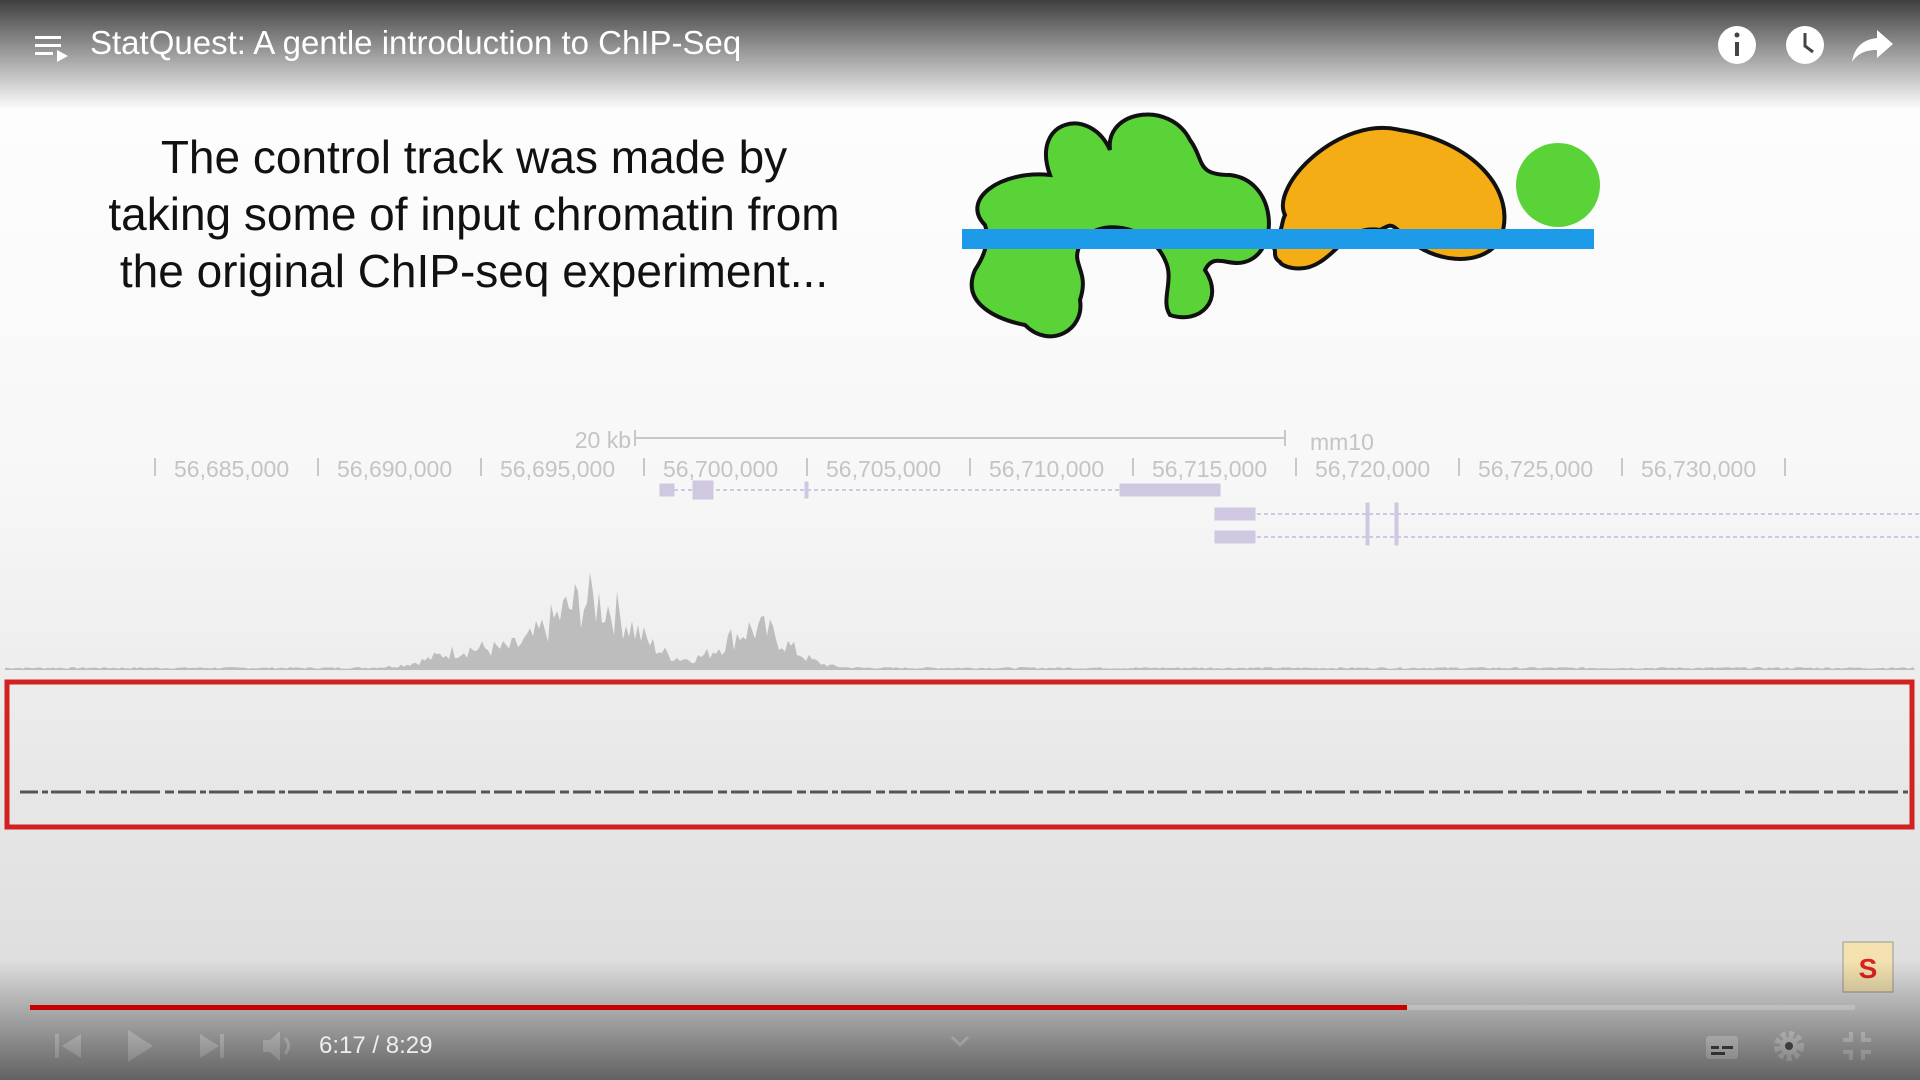 The height and width of the screenshot is (1080, 1920). What do you see at coordinates (1698, 469) in the screenshot?
I see `coordinate-label: 56,730,000` at bounding box center [1698, 469].